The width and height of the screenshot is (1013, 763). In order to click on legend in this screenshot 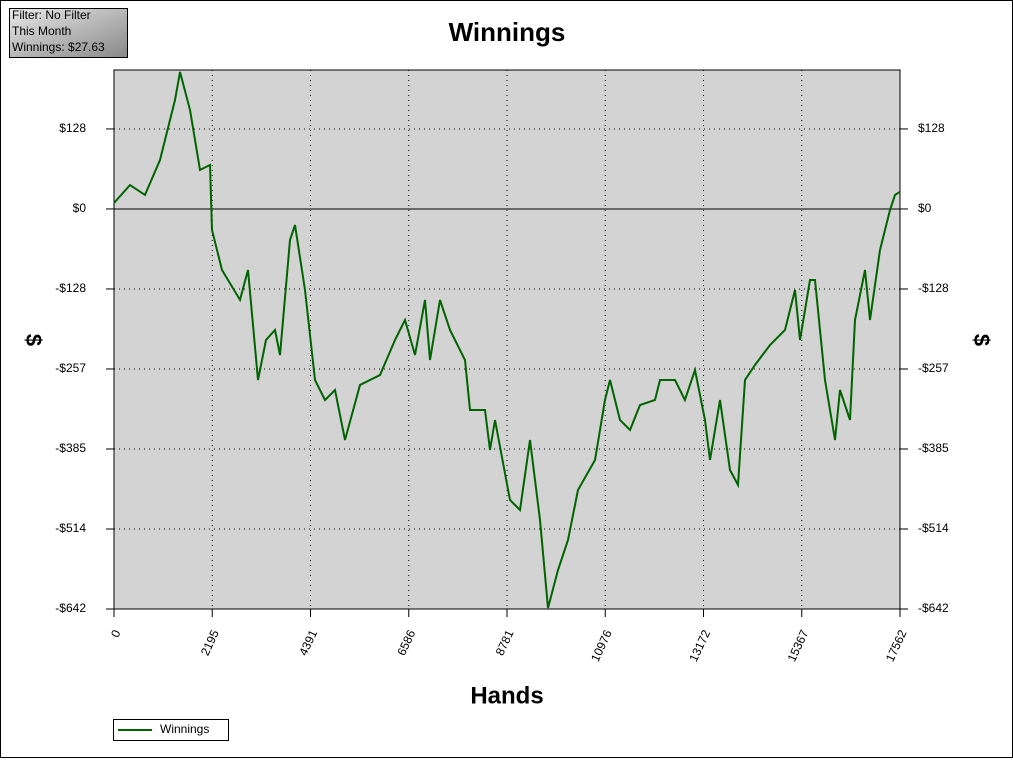, I will do `click(171, 730)`.